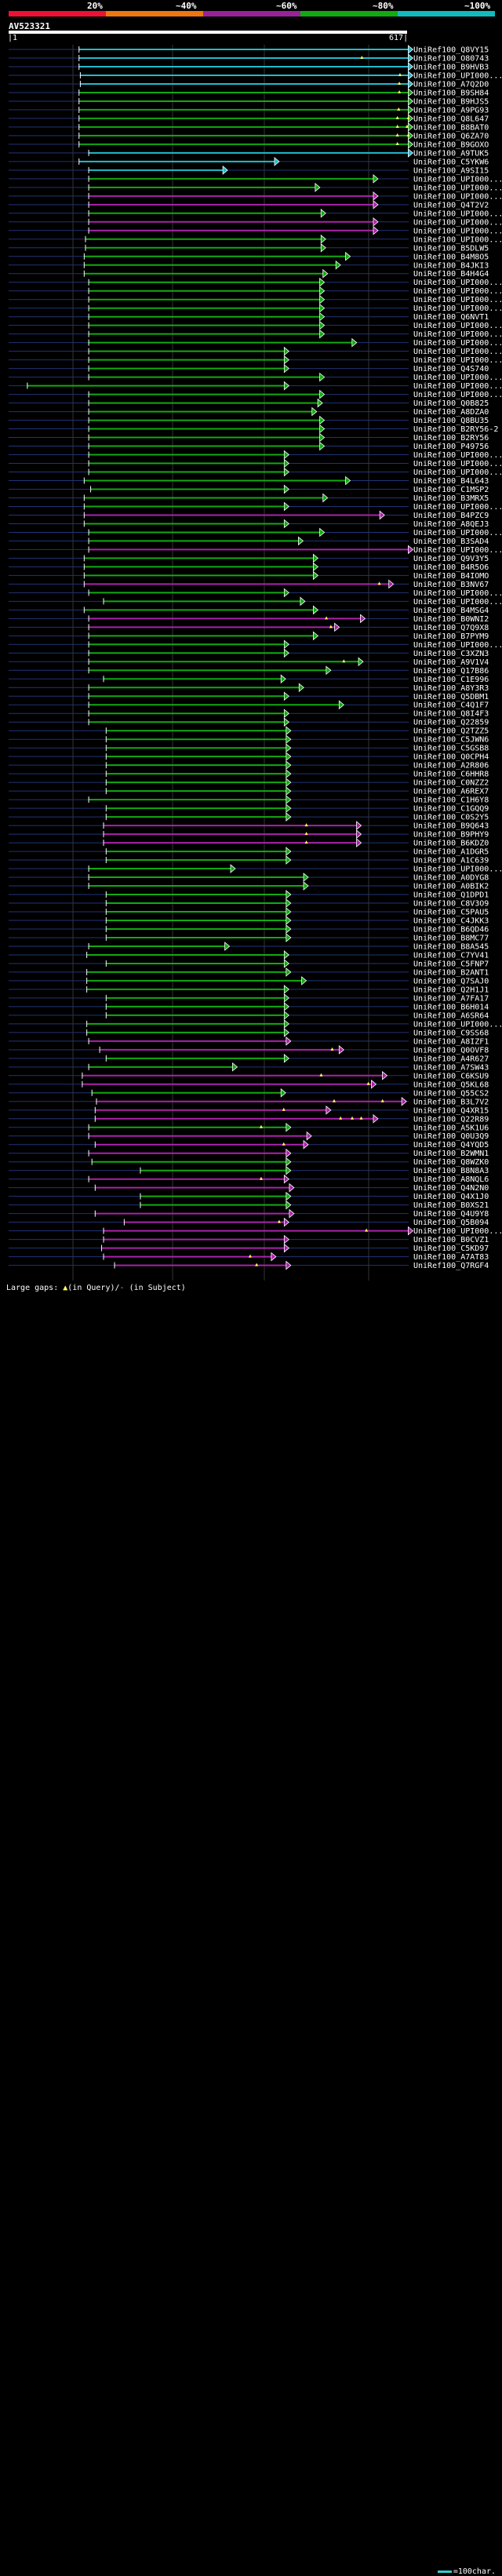 The height and width of the screenshot is (2576, 502). What do you see at coordinates (451, 714) in the screenshot?
I see `hit-label: UniRef100_Q8I4F3` at bounding box center [451, 714].